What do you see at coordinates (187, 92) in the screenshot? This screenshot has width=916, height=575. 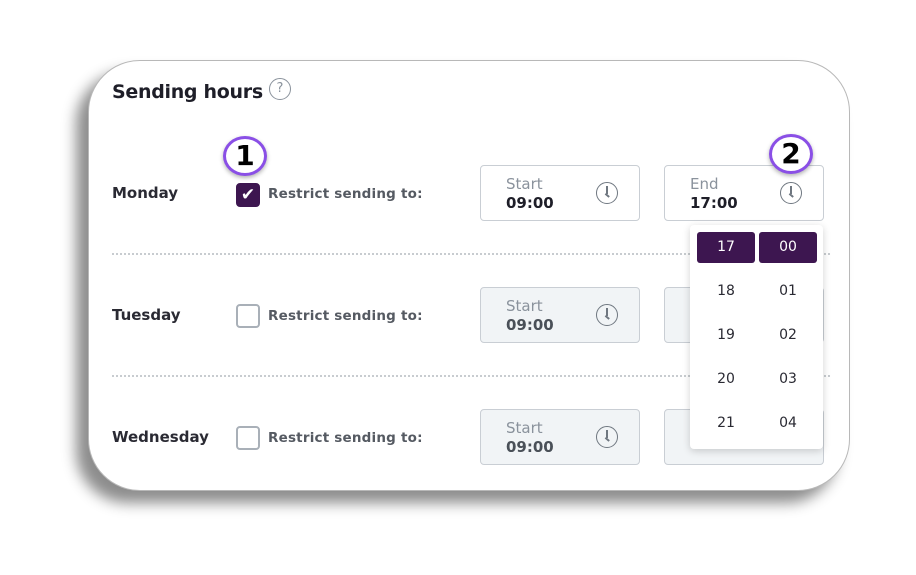 I see `section-title: Sending hours` at bounding box center [187, 92].